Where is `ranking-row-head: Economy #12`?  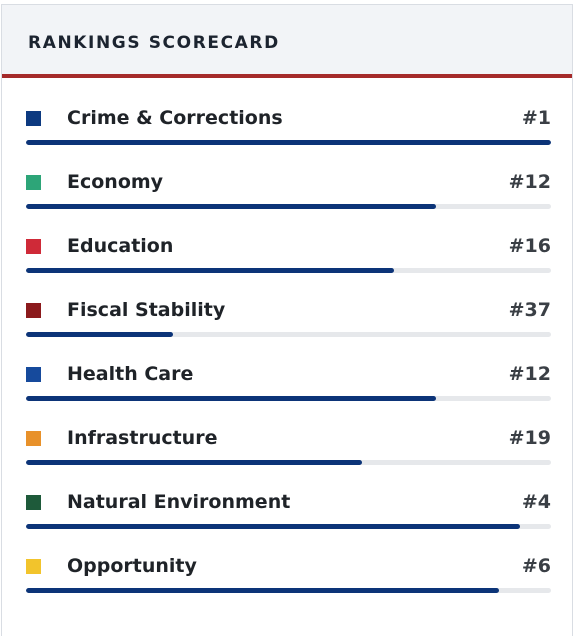
ranking-row-head: Economy #12 is located at coordinates (288, 182).